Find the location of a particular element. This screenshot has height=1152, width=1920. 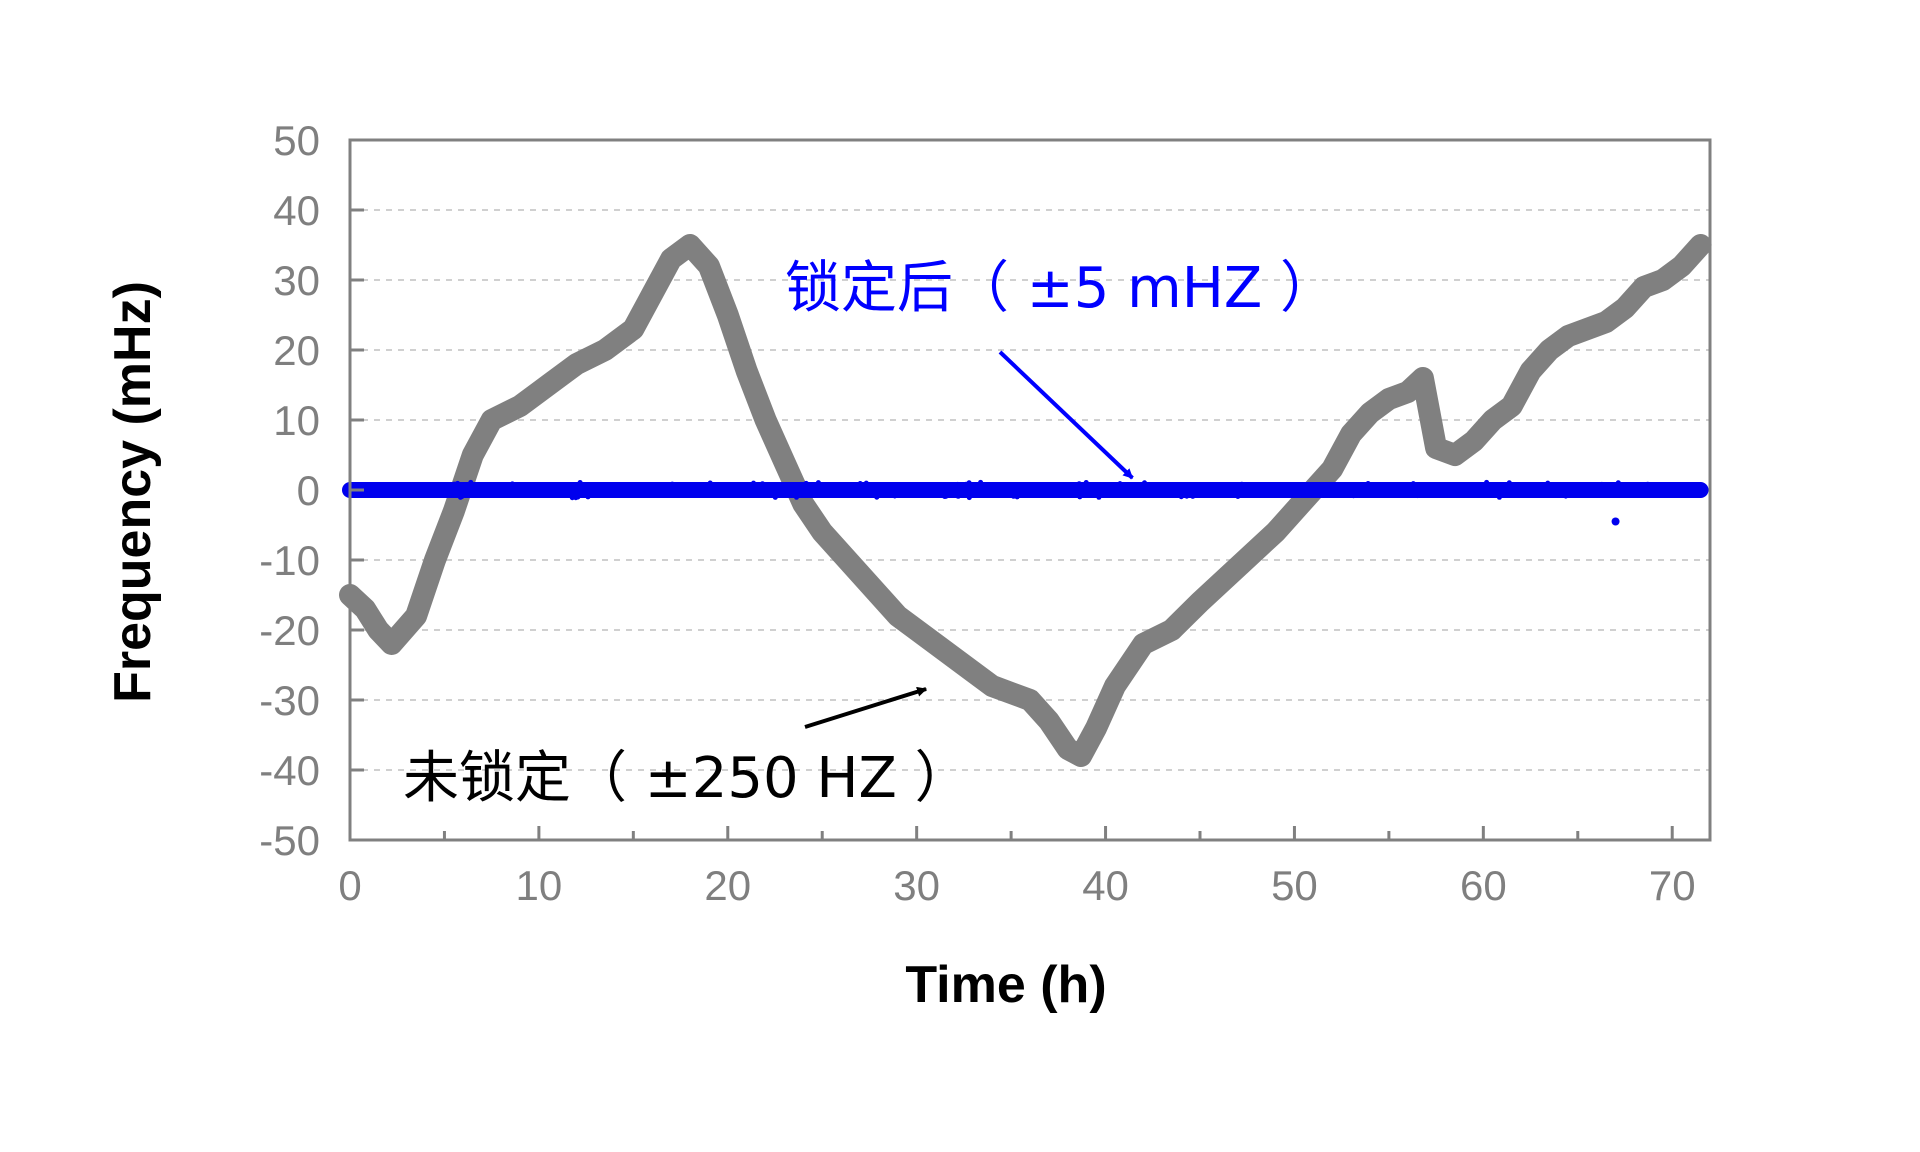

annotation-arrow-locked is located at coordinates (1066, 415).